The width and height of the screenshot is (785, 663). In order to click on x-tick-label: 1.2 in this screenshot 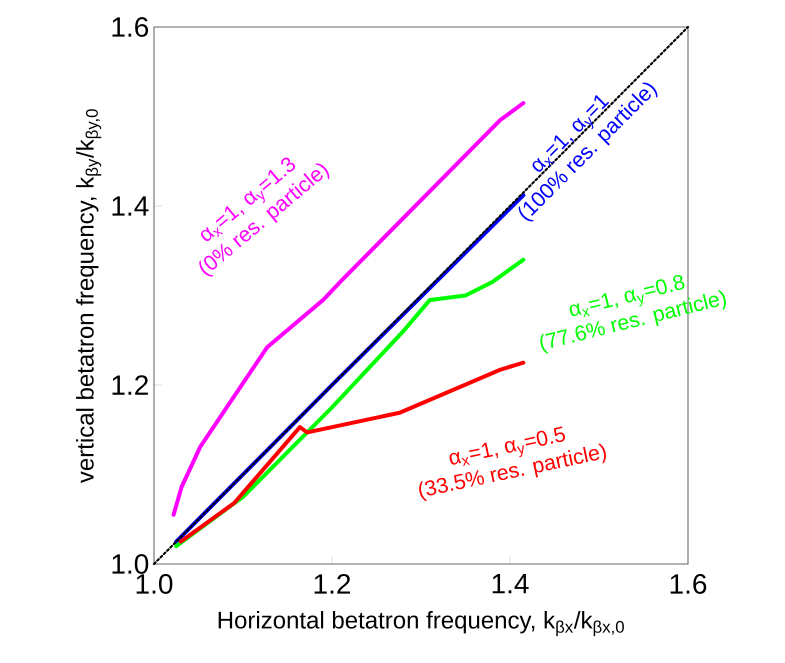, I will do `click(332, 584)`.